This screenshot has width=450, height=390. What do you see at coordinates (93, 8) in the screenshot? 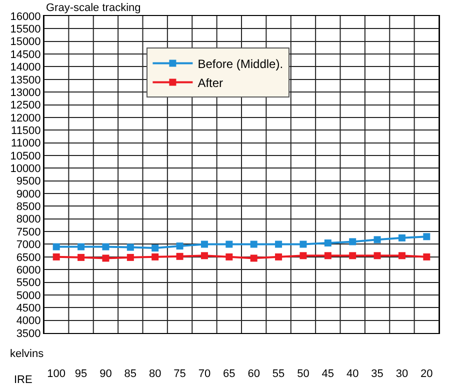
I see `chart-title: Gray-scale tracking` at bounding box center [93, 8].